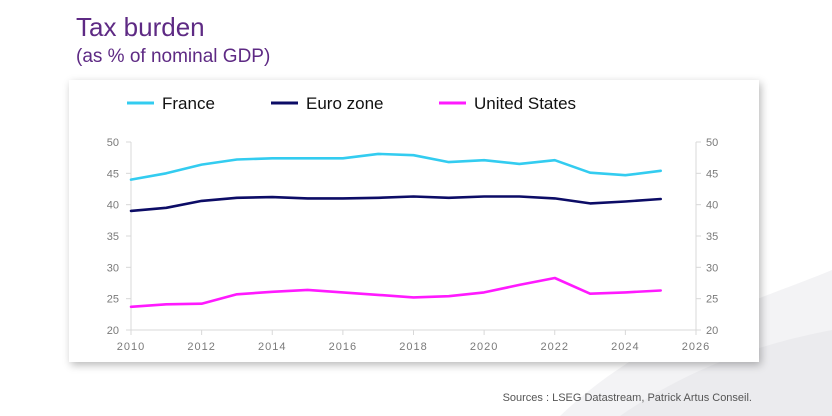  What do you see at coordinates (555, 347) in the screenshot?
I see `x-tick-label: 2022` at bounding box center [555, 347].